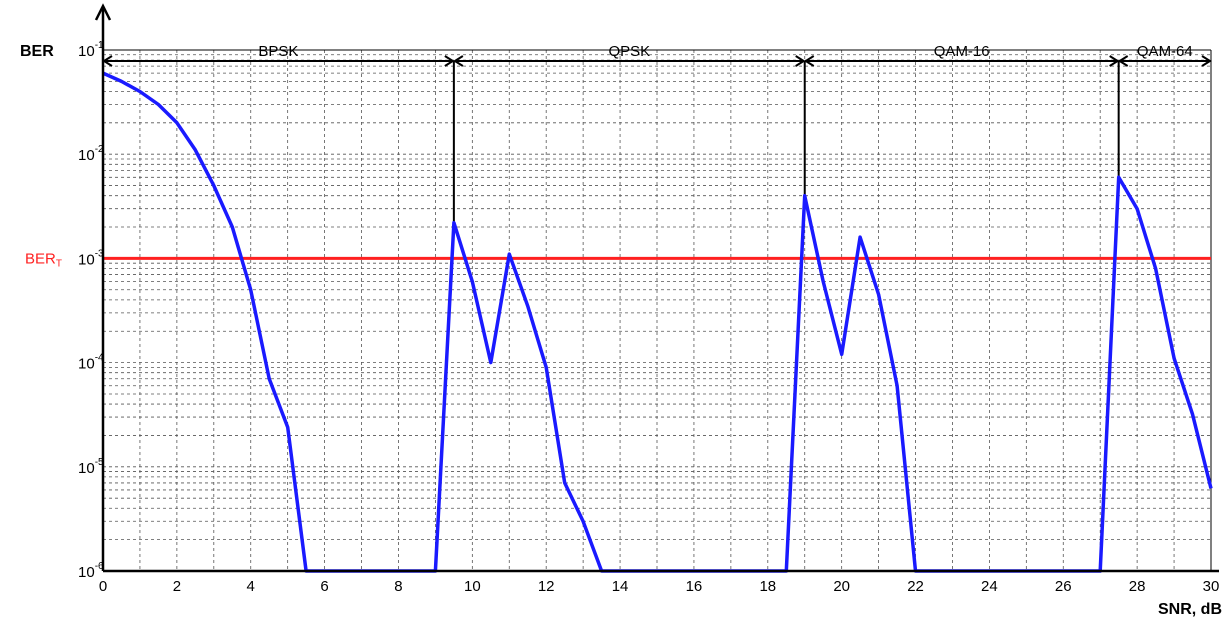 The width and height of the screenshot is (1229, 634). Describe the element at coordinates (251, 586) in the screenshot. I see `x-tick-label: 4` at that location.